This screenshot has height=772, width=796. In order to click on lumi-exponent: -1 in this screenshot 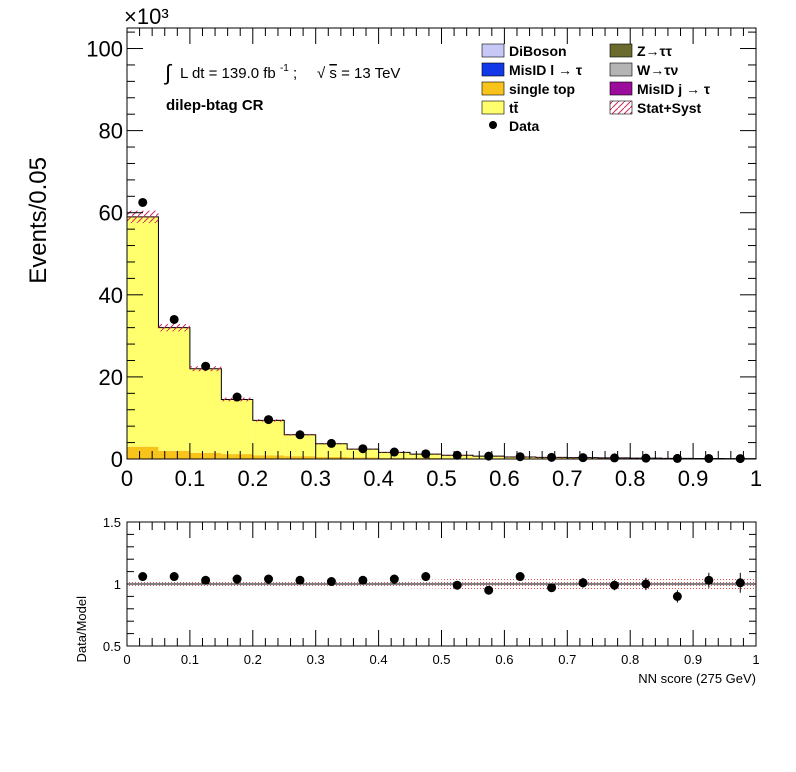, I will do `click(284, 68)`.